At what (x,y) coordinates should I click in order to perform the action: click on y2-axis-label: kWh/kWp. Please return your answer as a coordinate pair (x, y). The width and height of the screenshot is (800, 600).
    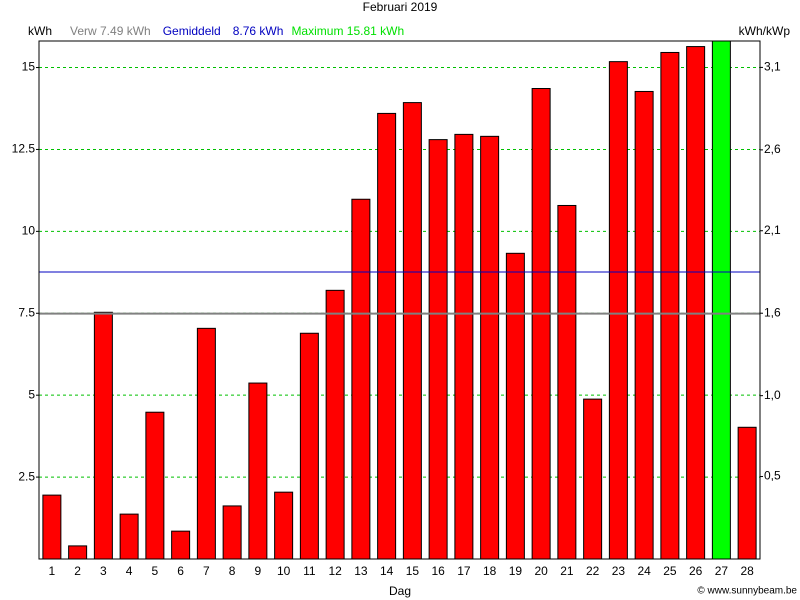
    Looking at the image, I should click on (765, 31).